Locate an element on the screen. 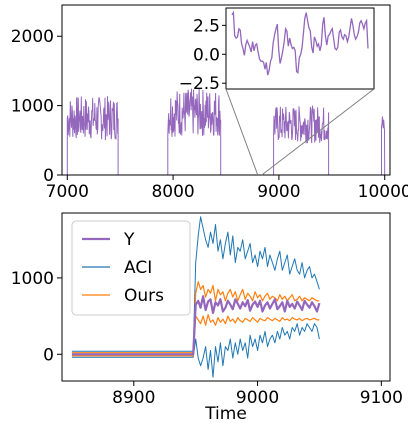 This screenshot has height=423, width=408. zoom-connector-left is located at coordinates (242, 132).